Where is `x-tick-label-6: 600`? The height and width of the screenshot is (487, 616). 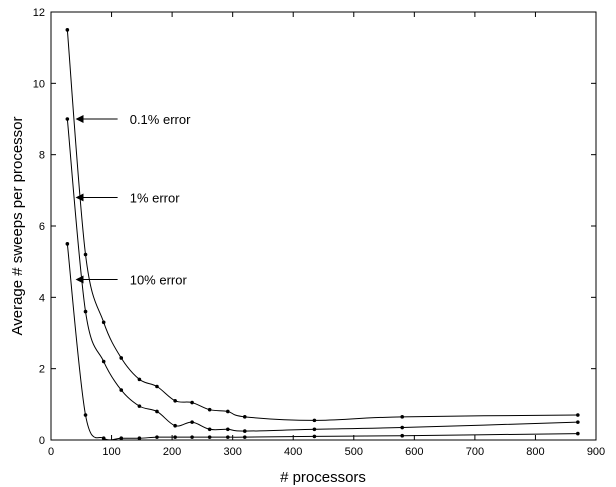 x-tick-label-6: 600 is located at coordinates (414, 452).